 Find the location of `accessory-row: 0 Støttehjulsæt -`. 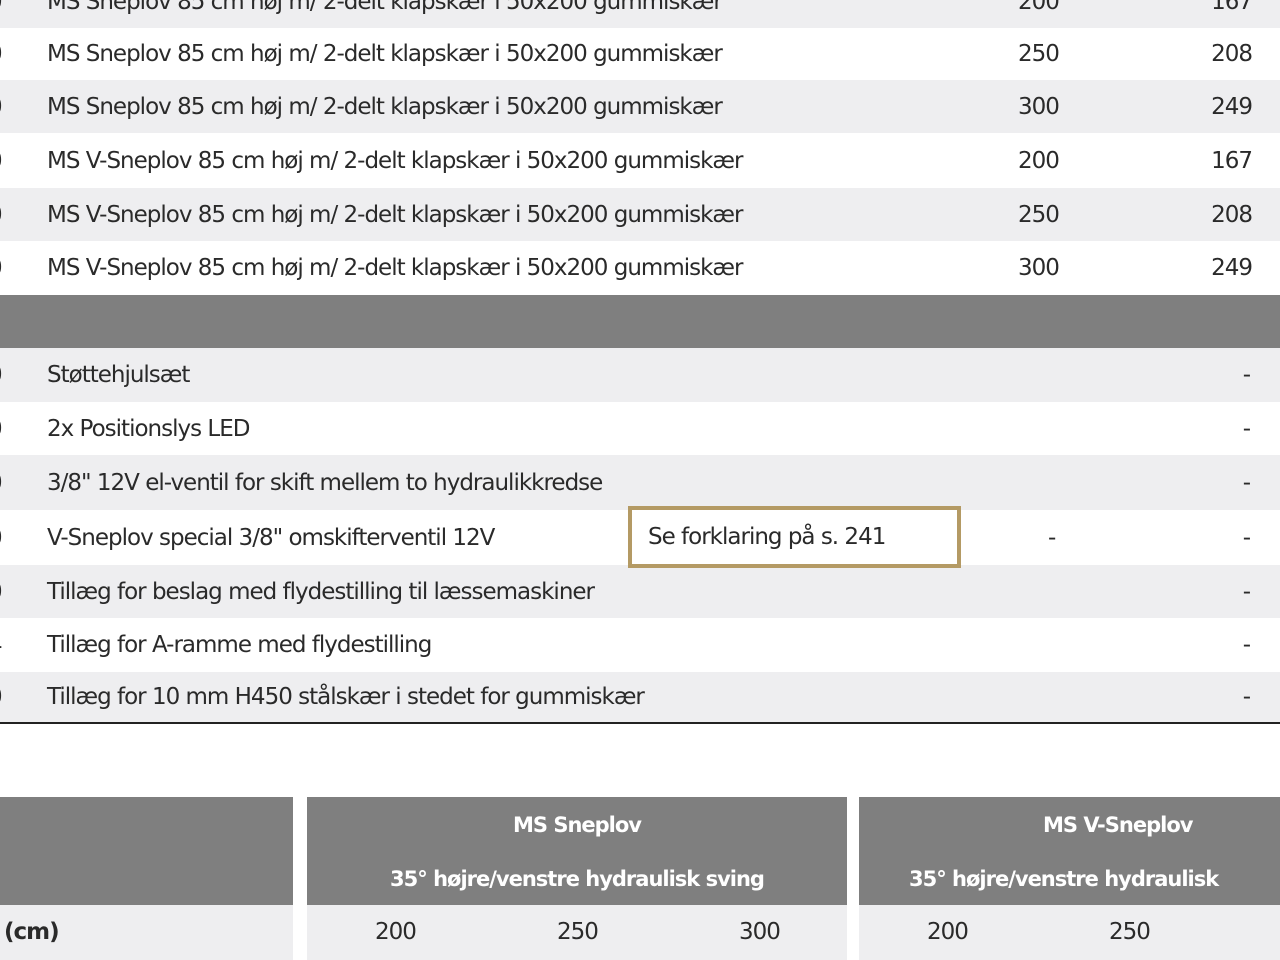

accessory-row: 0 Støttehjulsæt - is located at coordinates (640, 375).